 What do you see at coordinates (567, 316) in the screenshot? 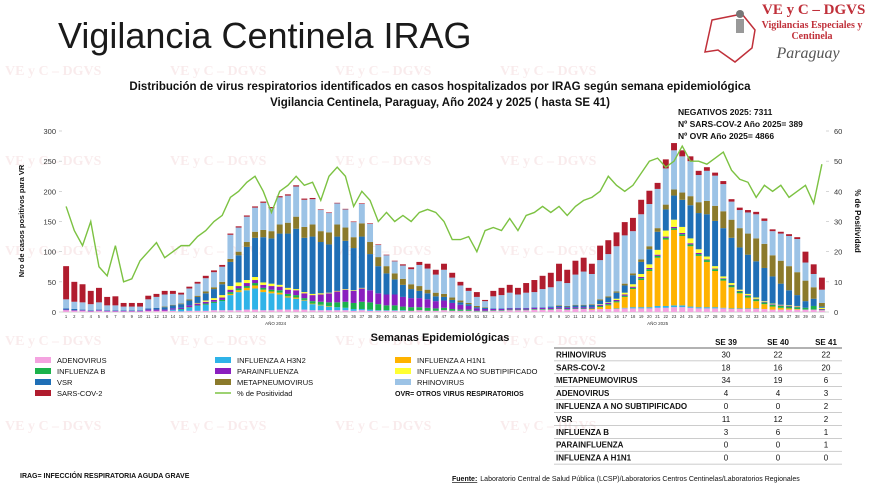
I see `x-tick-label: 10` at bounding box center [567, 316].